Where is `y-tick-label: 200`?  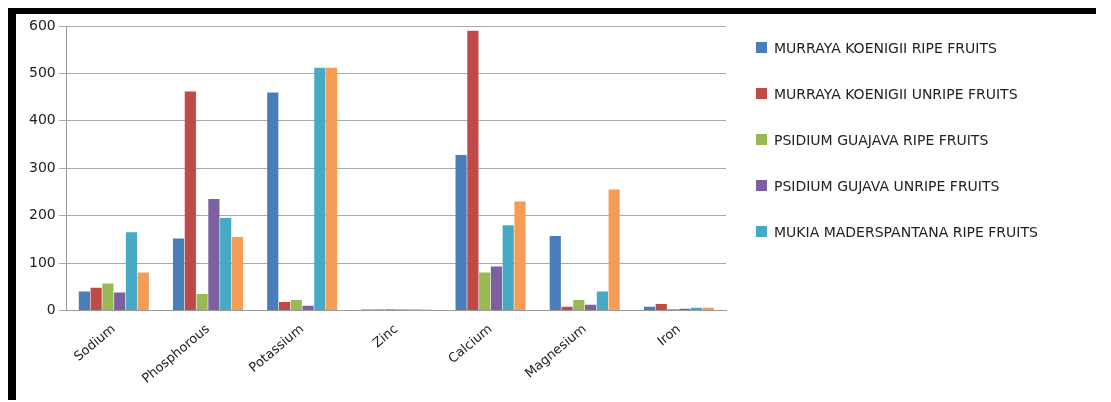
y-tick-label: 200 is located at coordinates (42, 214).